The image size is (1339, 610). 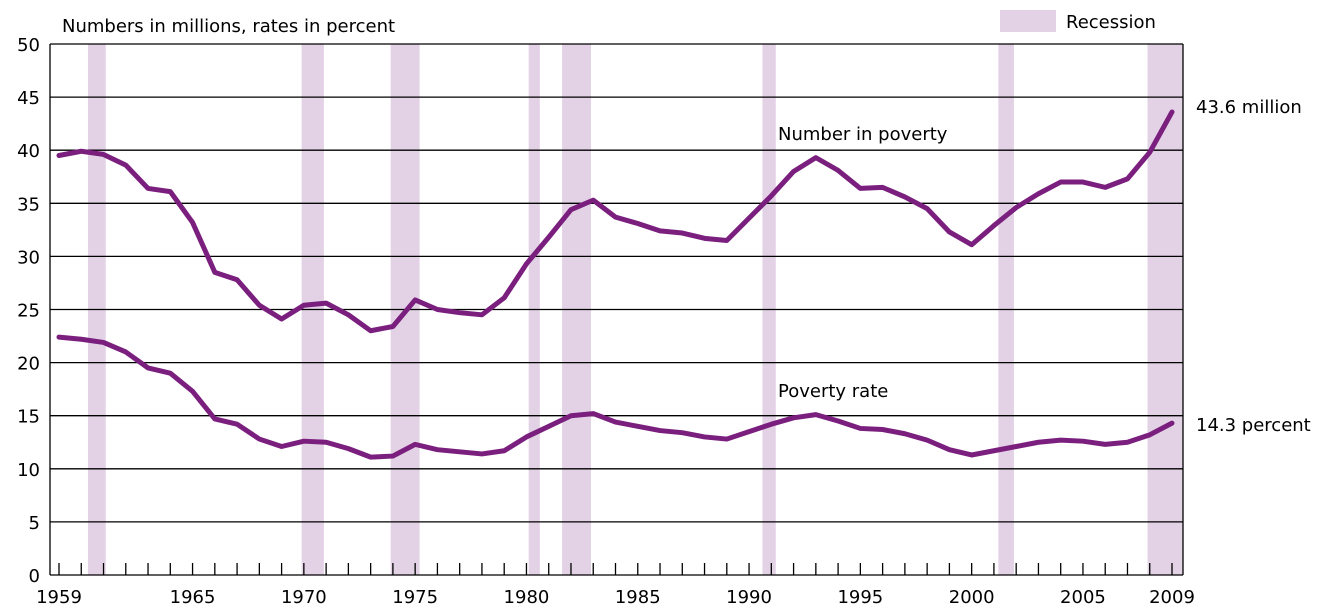 What do you see at coordinates (972, 597) in the screenshot?
I see `x-tick-label: 2000` at bounding box center [972, 597].